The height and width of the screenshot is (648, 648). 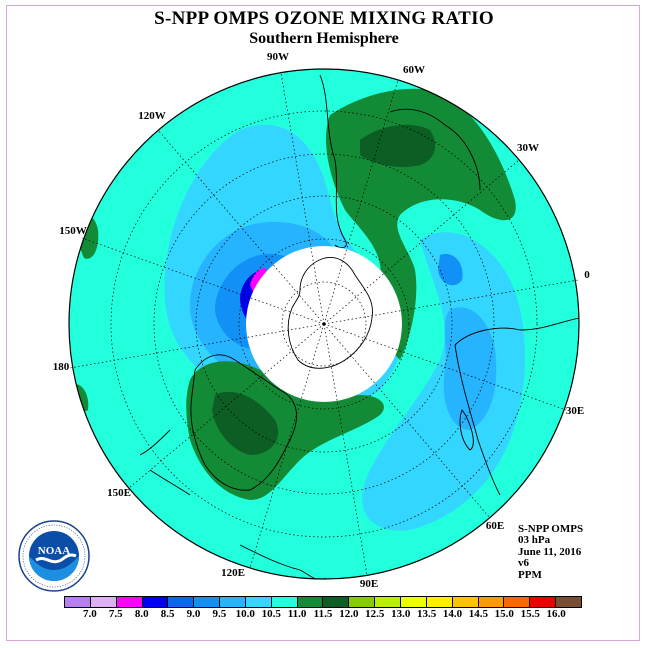 What do you see at coordinates (375, 614) in the screenshot?
I see `colorbar-tick-label: 12.5` at bounding box center [375, 614].